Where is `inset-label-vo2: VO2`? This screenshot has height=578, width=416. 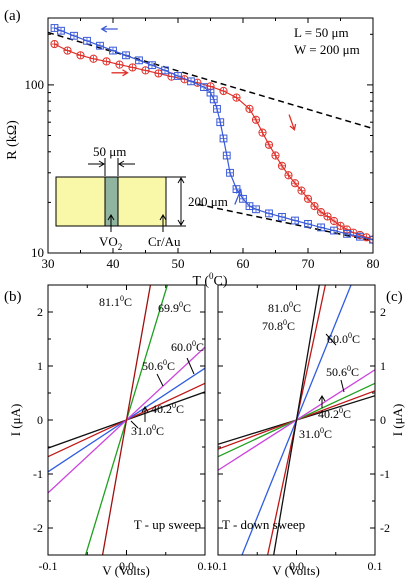
inset-label-vo2: VO2 is located at coordinates (110, 243).